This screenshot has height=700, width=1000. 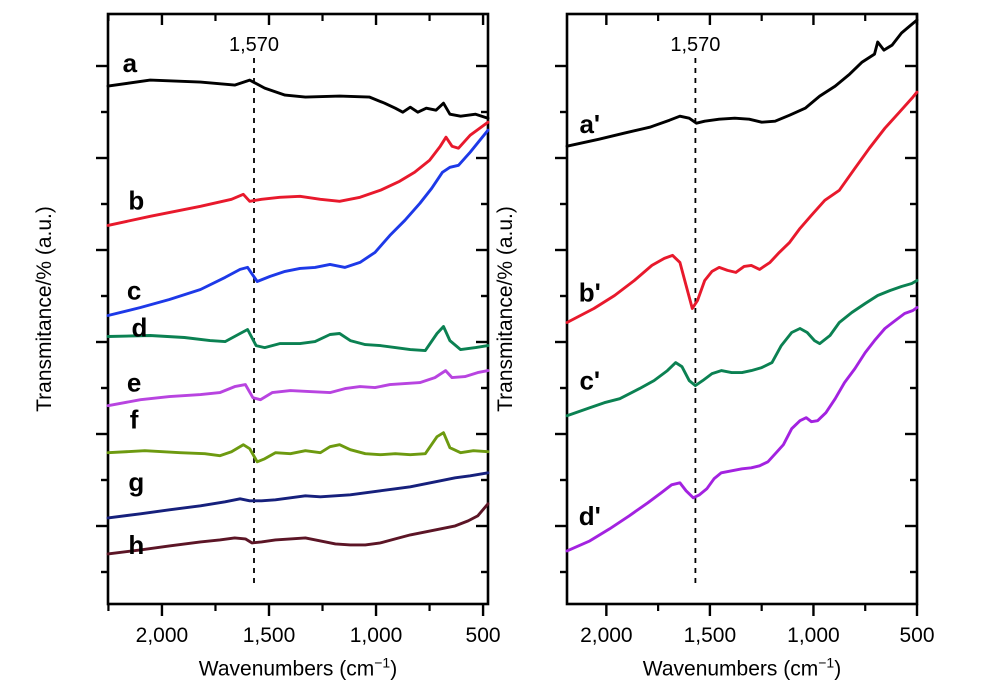 I want to click on series-c-label: c, so click(x=134, y=290).